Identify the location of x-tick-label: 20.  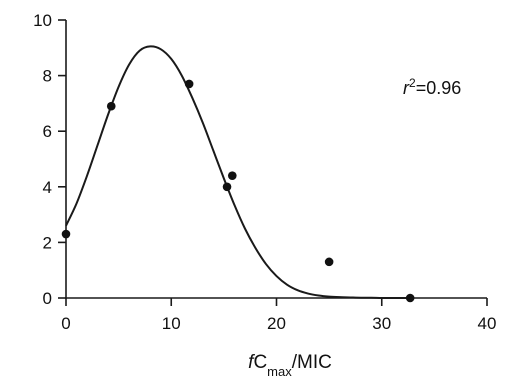
(276, 323).